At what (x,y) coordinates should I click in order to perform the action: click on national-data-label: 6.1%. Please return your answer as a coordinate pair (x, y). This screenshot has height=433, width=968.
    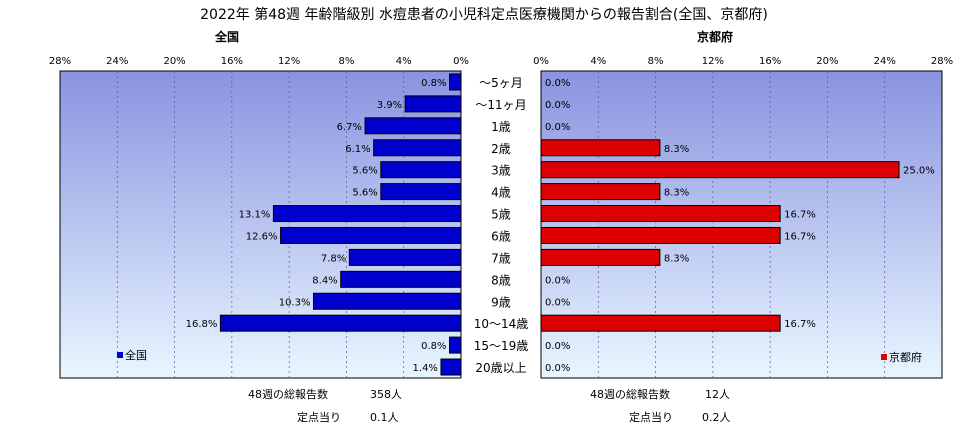
    Looking at the image, I should click on (357, 149).